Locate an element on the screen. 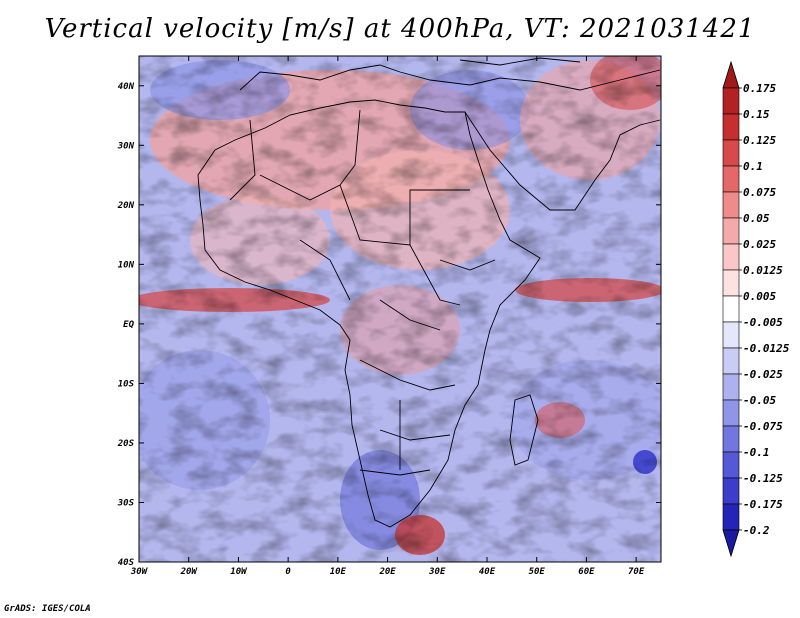 The width and height of the screenshot is (800, 618). colorbar-label: 0.0125 is located at coordinates (763, 270).